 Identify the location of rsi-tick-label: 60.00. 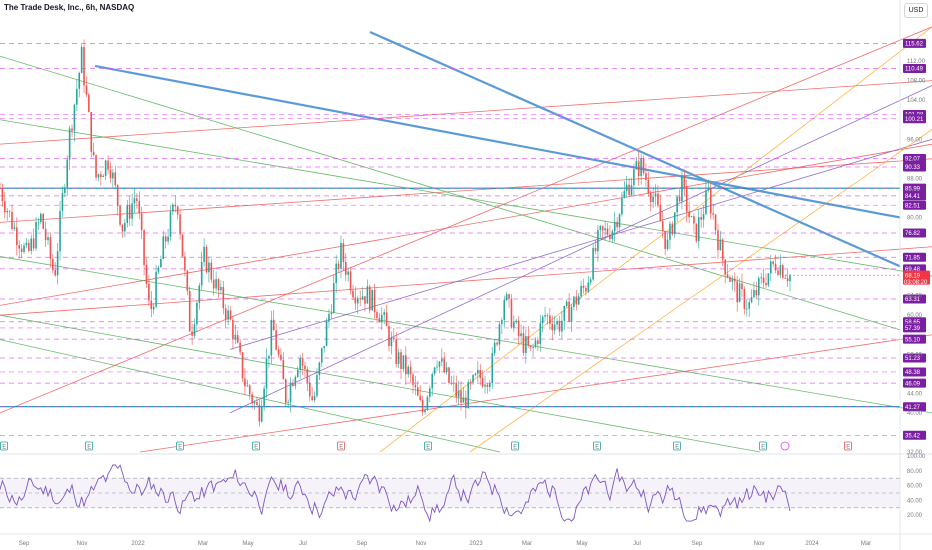
(915, 487).